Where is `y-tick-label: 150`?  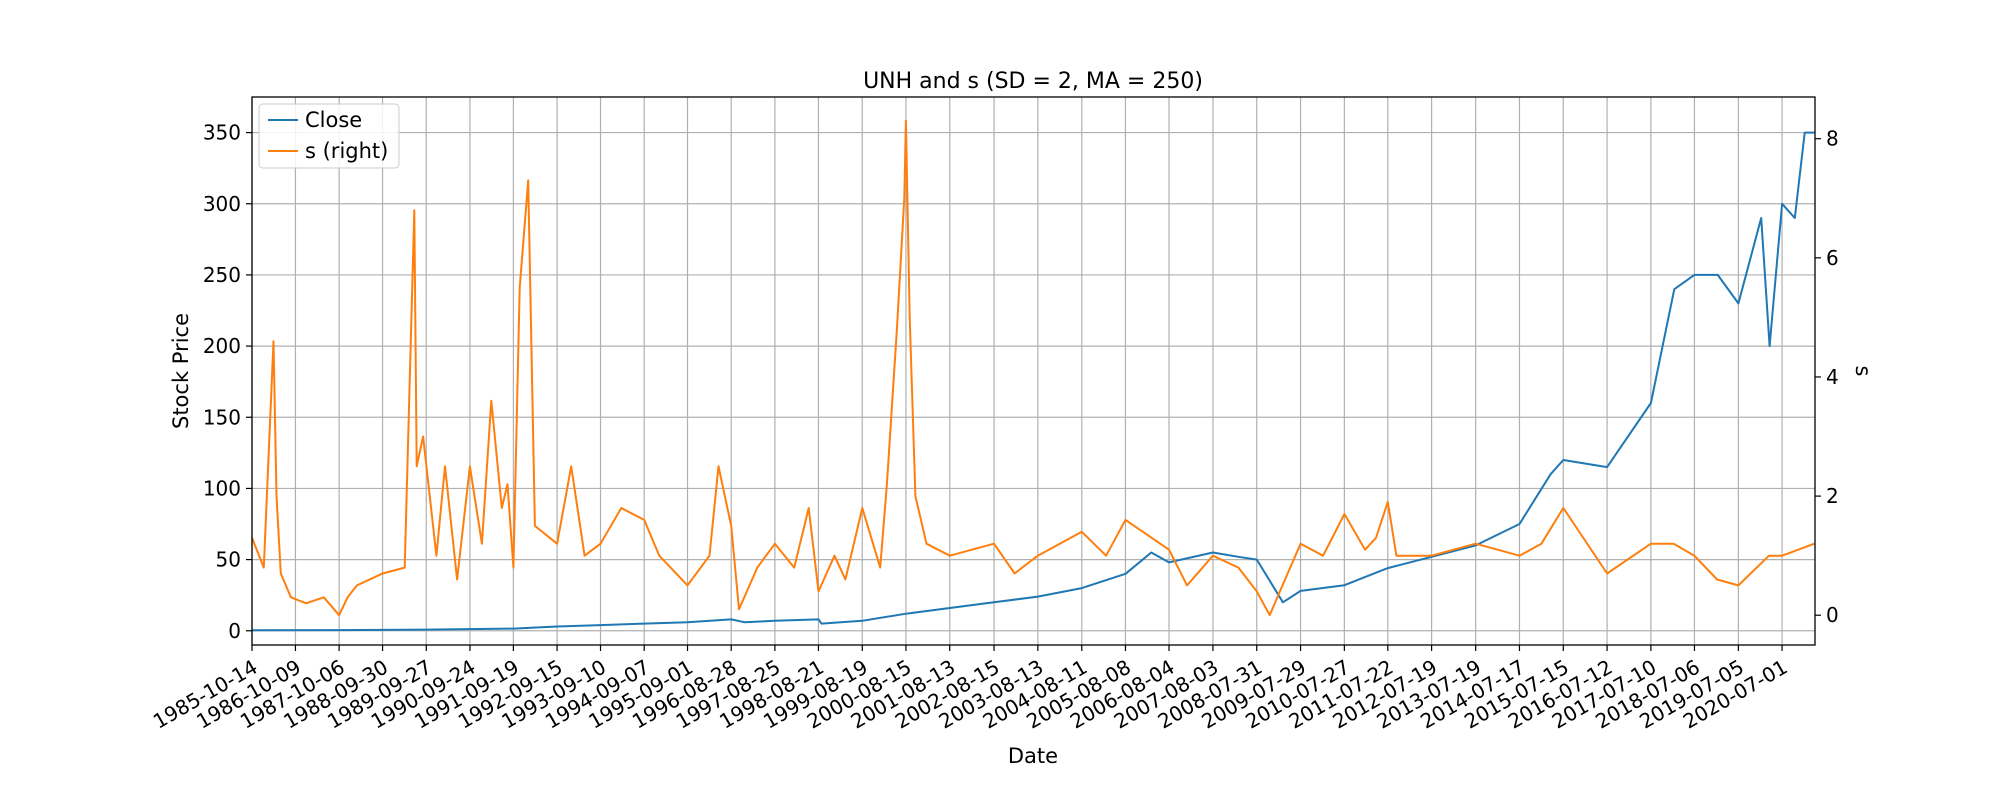 y-tick-label: 150 is located at coordinates (222, 417).